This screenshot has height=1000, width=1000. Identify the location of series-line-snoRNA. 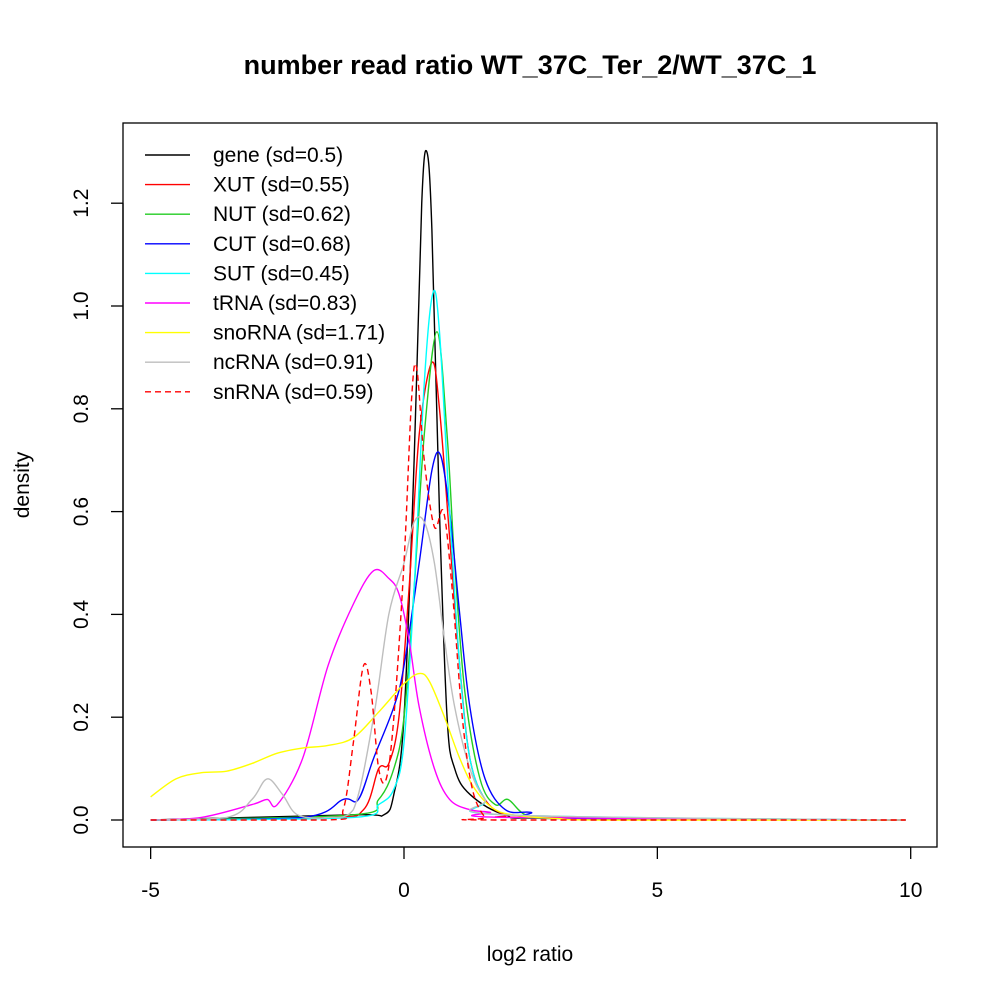
(528, 746).